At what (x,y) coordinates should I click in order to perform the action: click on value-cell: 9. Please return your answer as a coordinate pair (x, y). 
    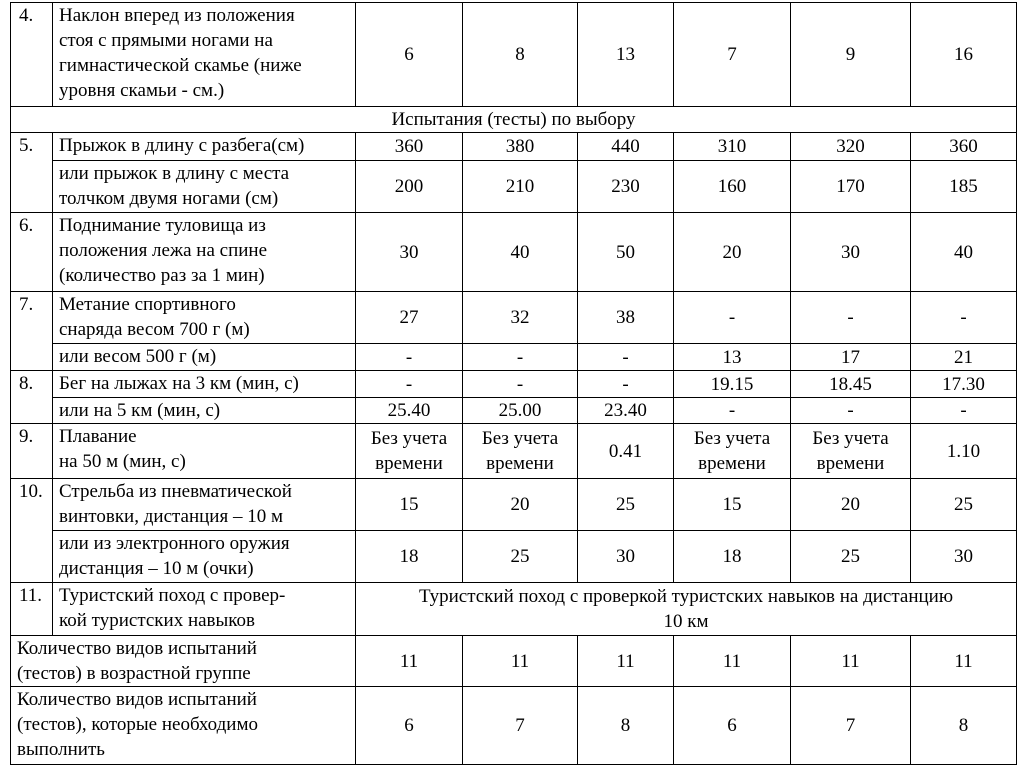
    Looking at the image, I should click on (850, 54).